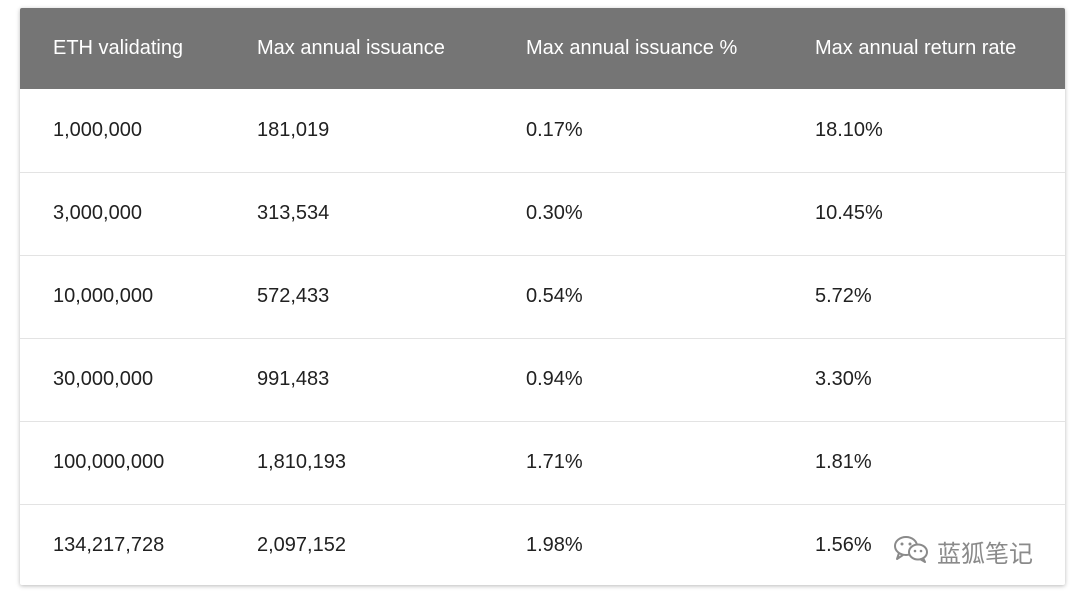 The height and width of the screenshot is (595, 1080). Describe the element at coordinates (554, 213) in the screenshot. I see `cell-max-annual-issuance-percent: 0.30%` at that location.